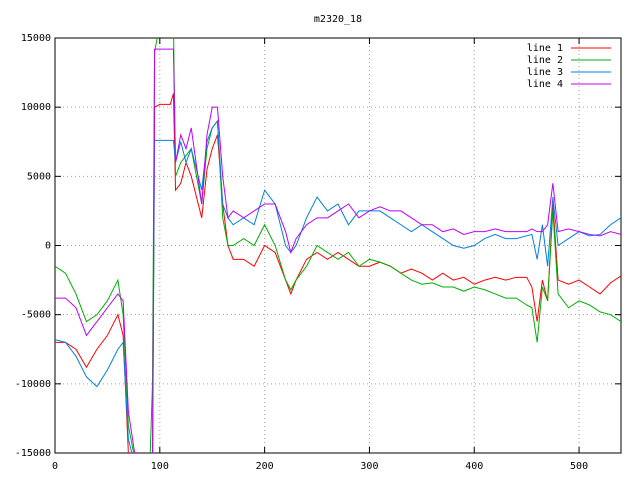 The image size is (640, 480). I want to click on legend-label: line 3, so click(545, 72).